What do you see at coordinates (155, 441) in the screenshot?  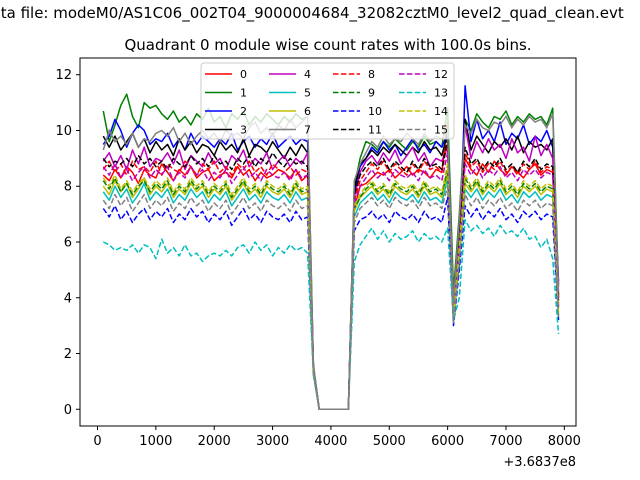 I see `x-tick-label: 1000` at bounding box center [155, 441].